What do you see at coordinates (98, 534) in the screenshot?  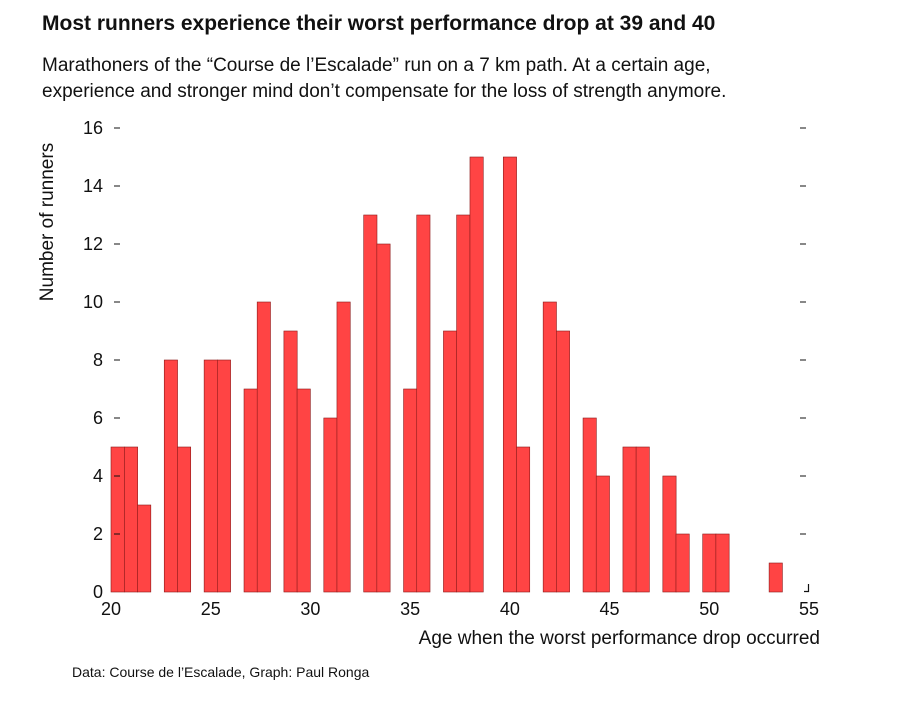 I see `y-tick-label: 2` at bounding box center [98, 534].